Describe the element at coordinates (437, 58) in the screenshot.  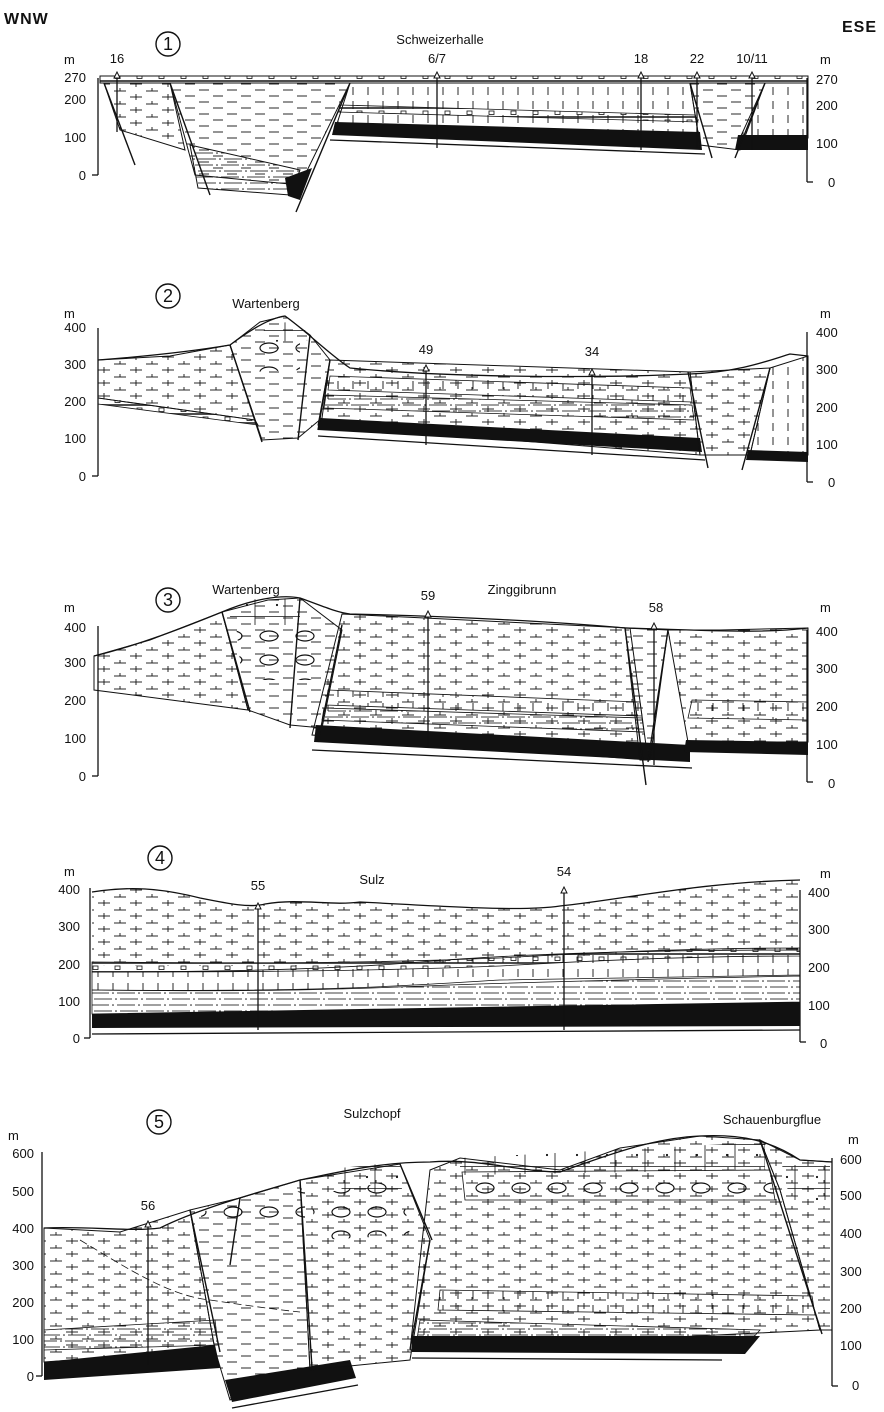
I see `svg-text: 6/7` at that location.